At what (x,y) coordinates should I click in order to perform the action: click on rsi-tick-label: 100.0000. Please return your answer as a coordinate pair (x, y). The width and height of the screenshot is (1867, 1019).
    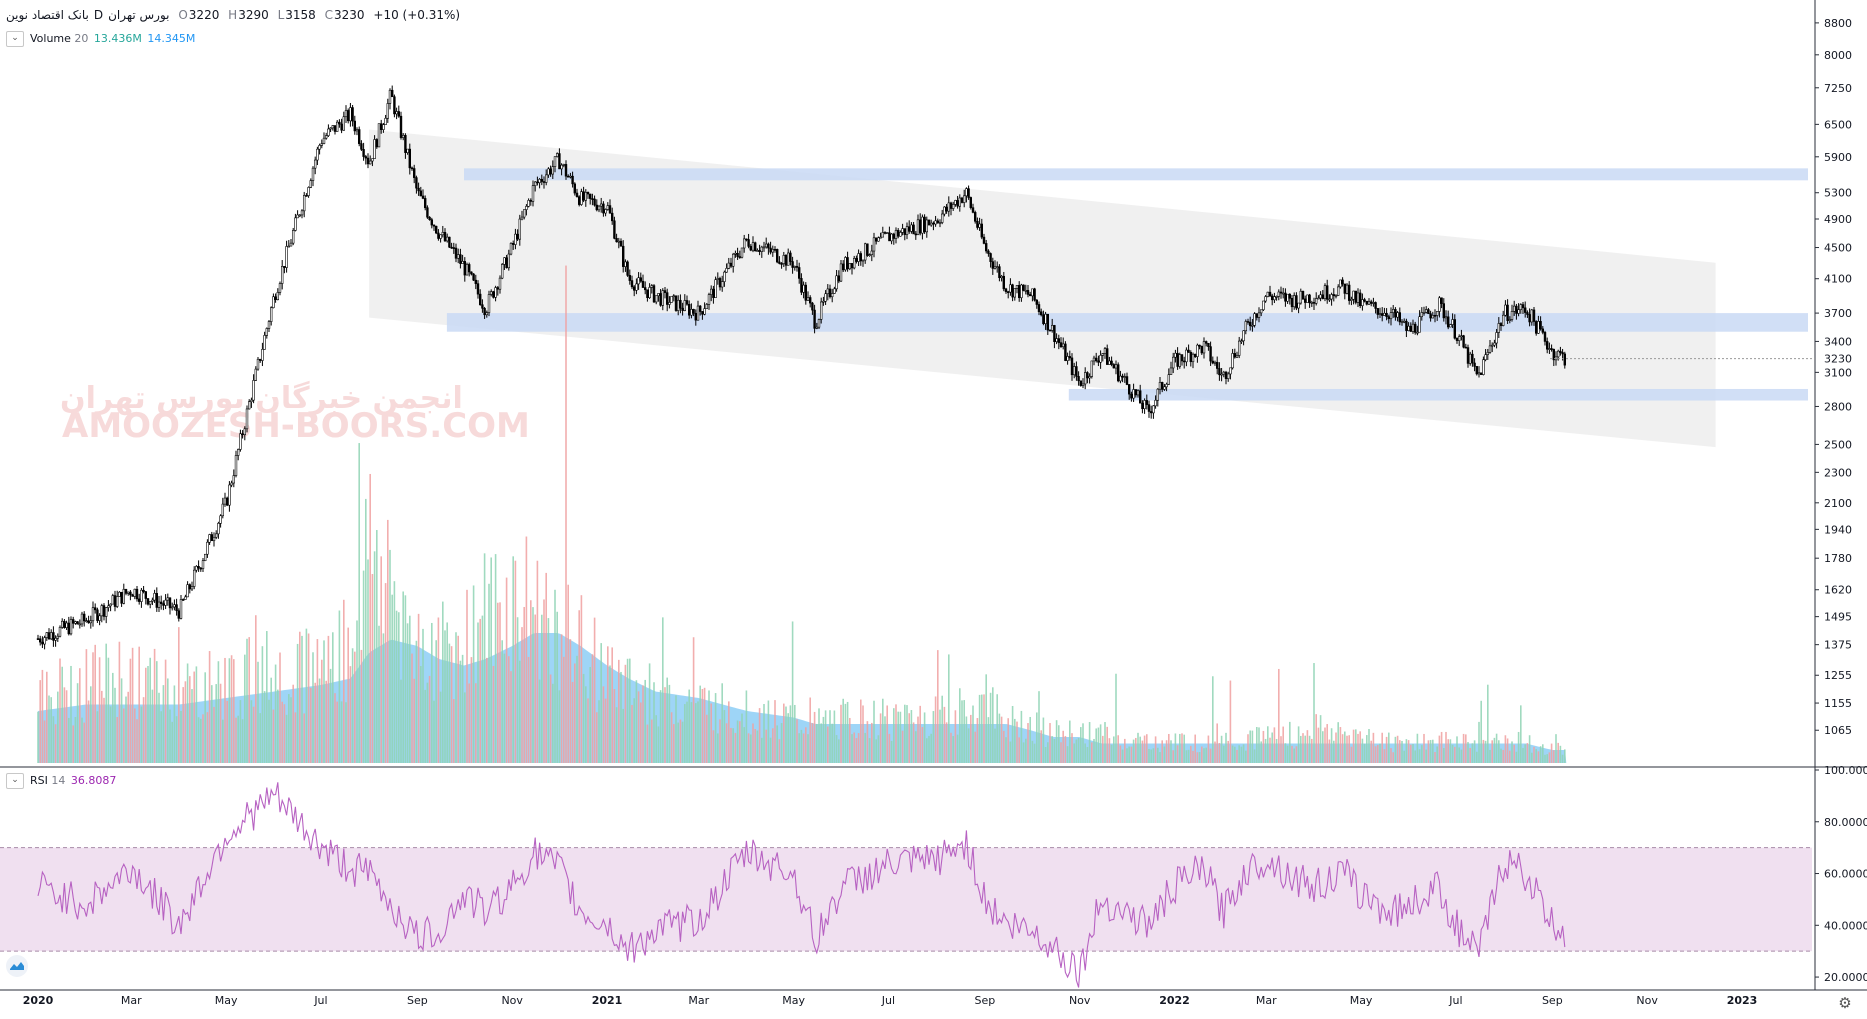
    Looking at the image, I should click on (1845, 770).